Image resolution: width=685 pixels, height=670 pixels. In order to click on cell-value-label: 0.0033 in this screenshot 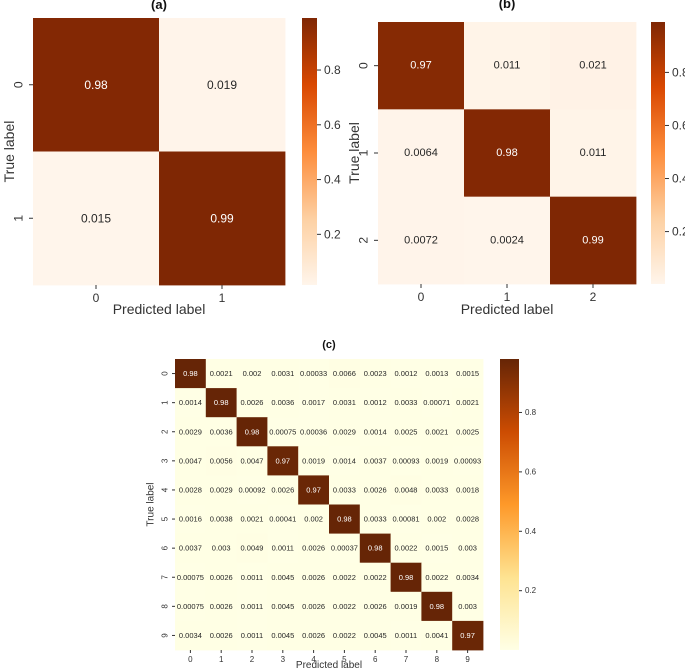, I will do `click(344, 489)`.